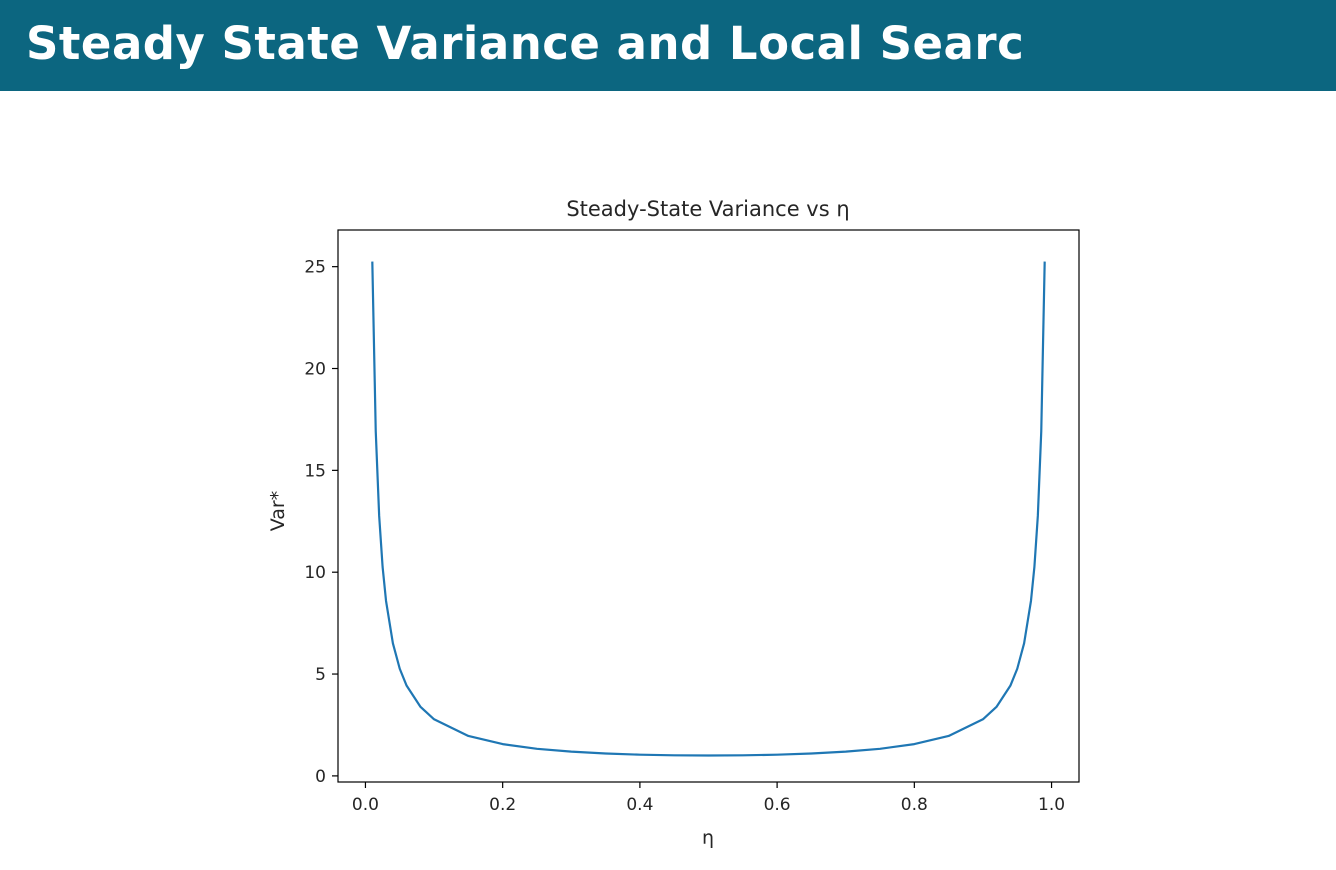  I want to click on y-tick-label: 20, so click(315, 370).